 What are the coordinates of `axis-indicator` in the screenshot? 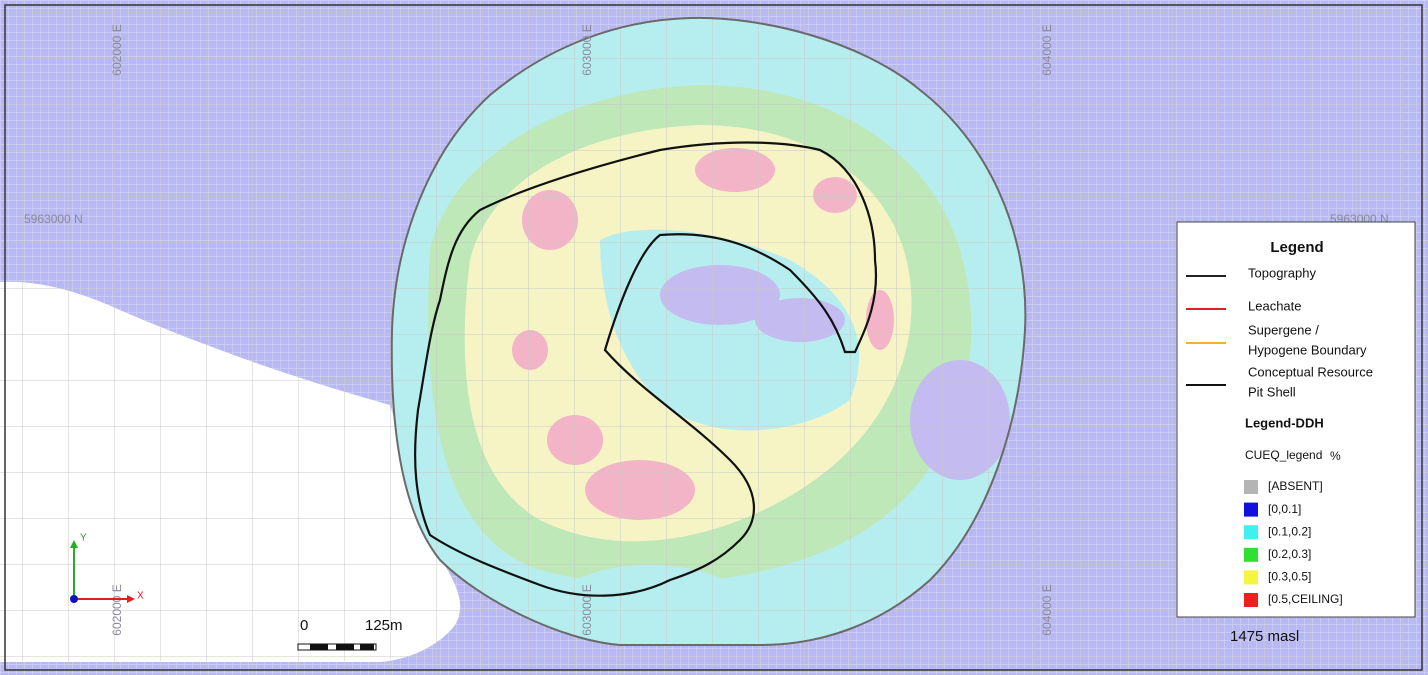 It's located at (102, 571).